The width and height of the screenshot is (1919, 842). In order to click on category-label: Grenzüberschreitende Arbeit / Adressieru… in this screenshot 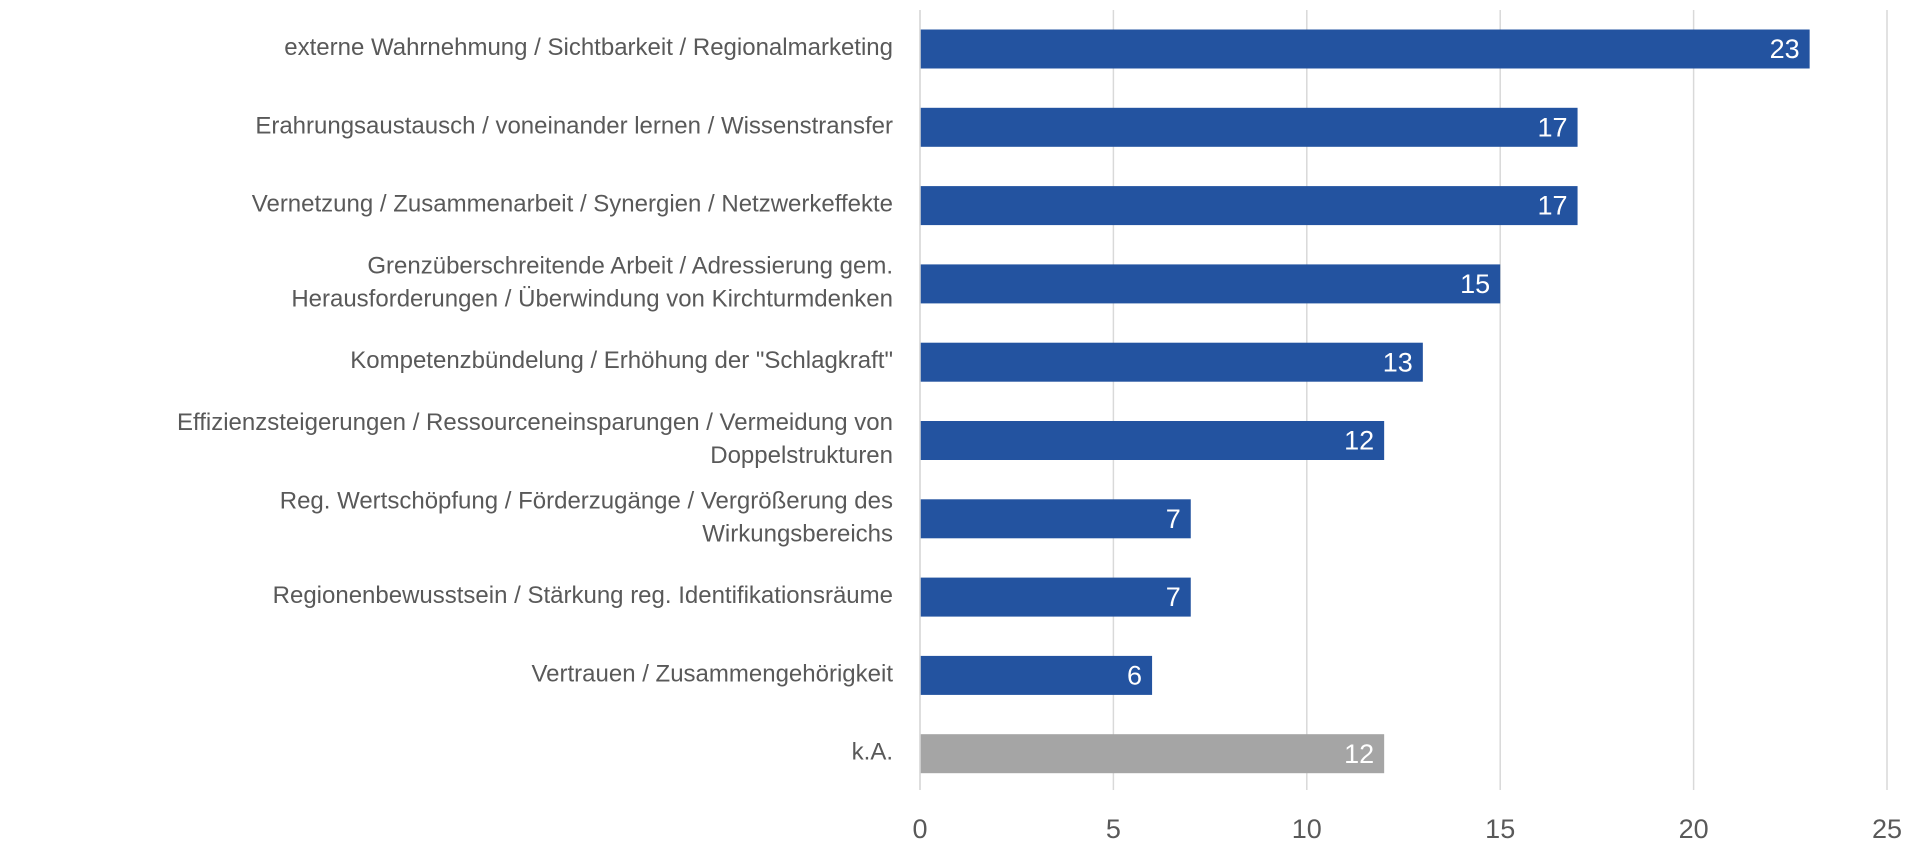, I will do `click(592, 283)`.